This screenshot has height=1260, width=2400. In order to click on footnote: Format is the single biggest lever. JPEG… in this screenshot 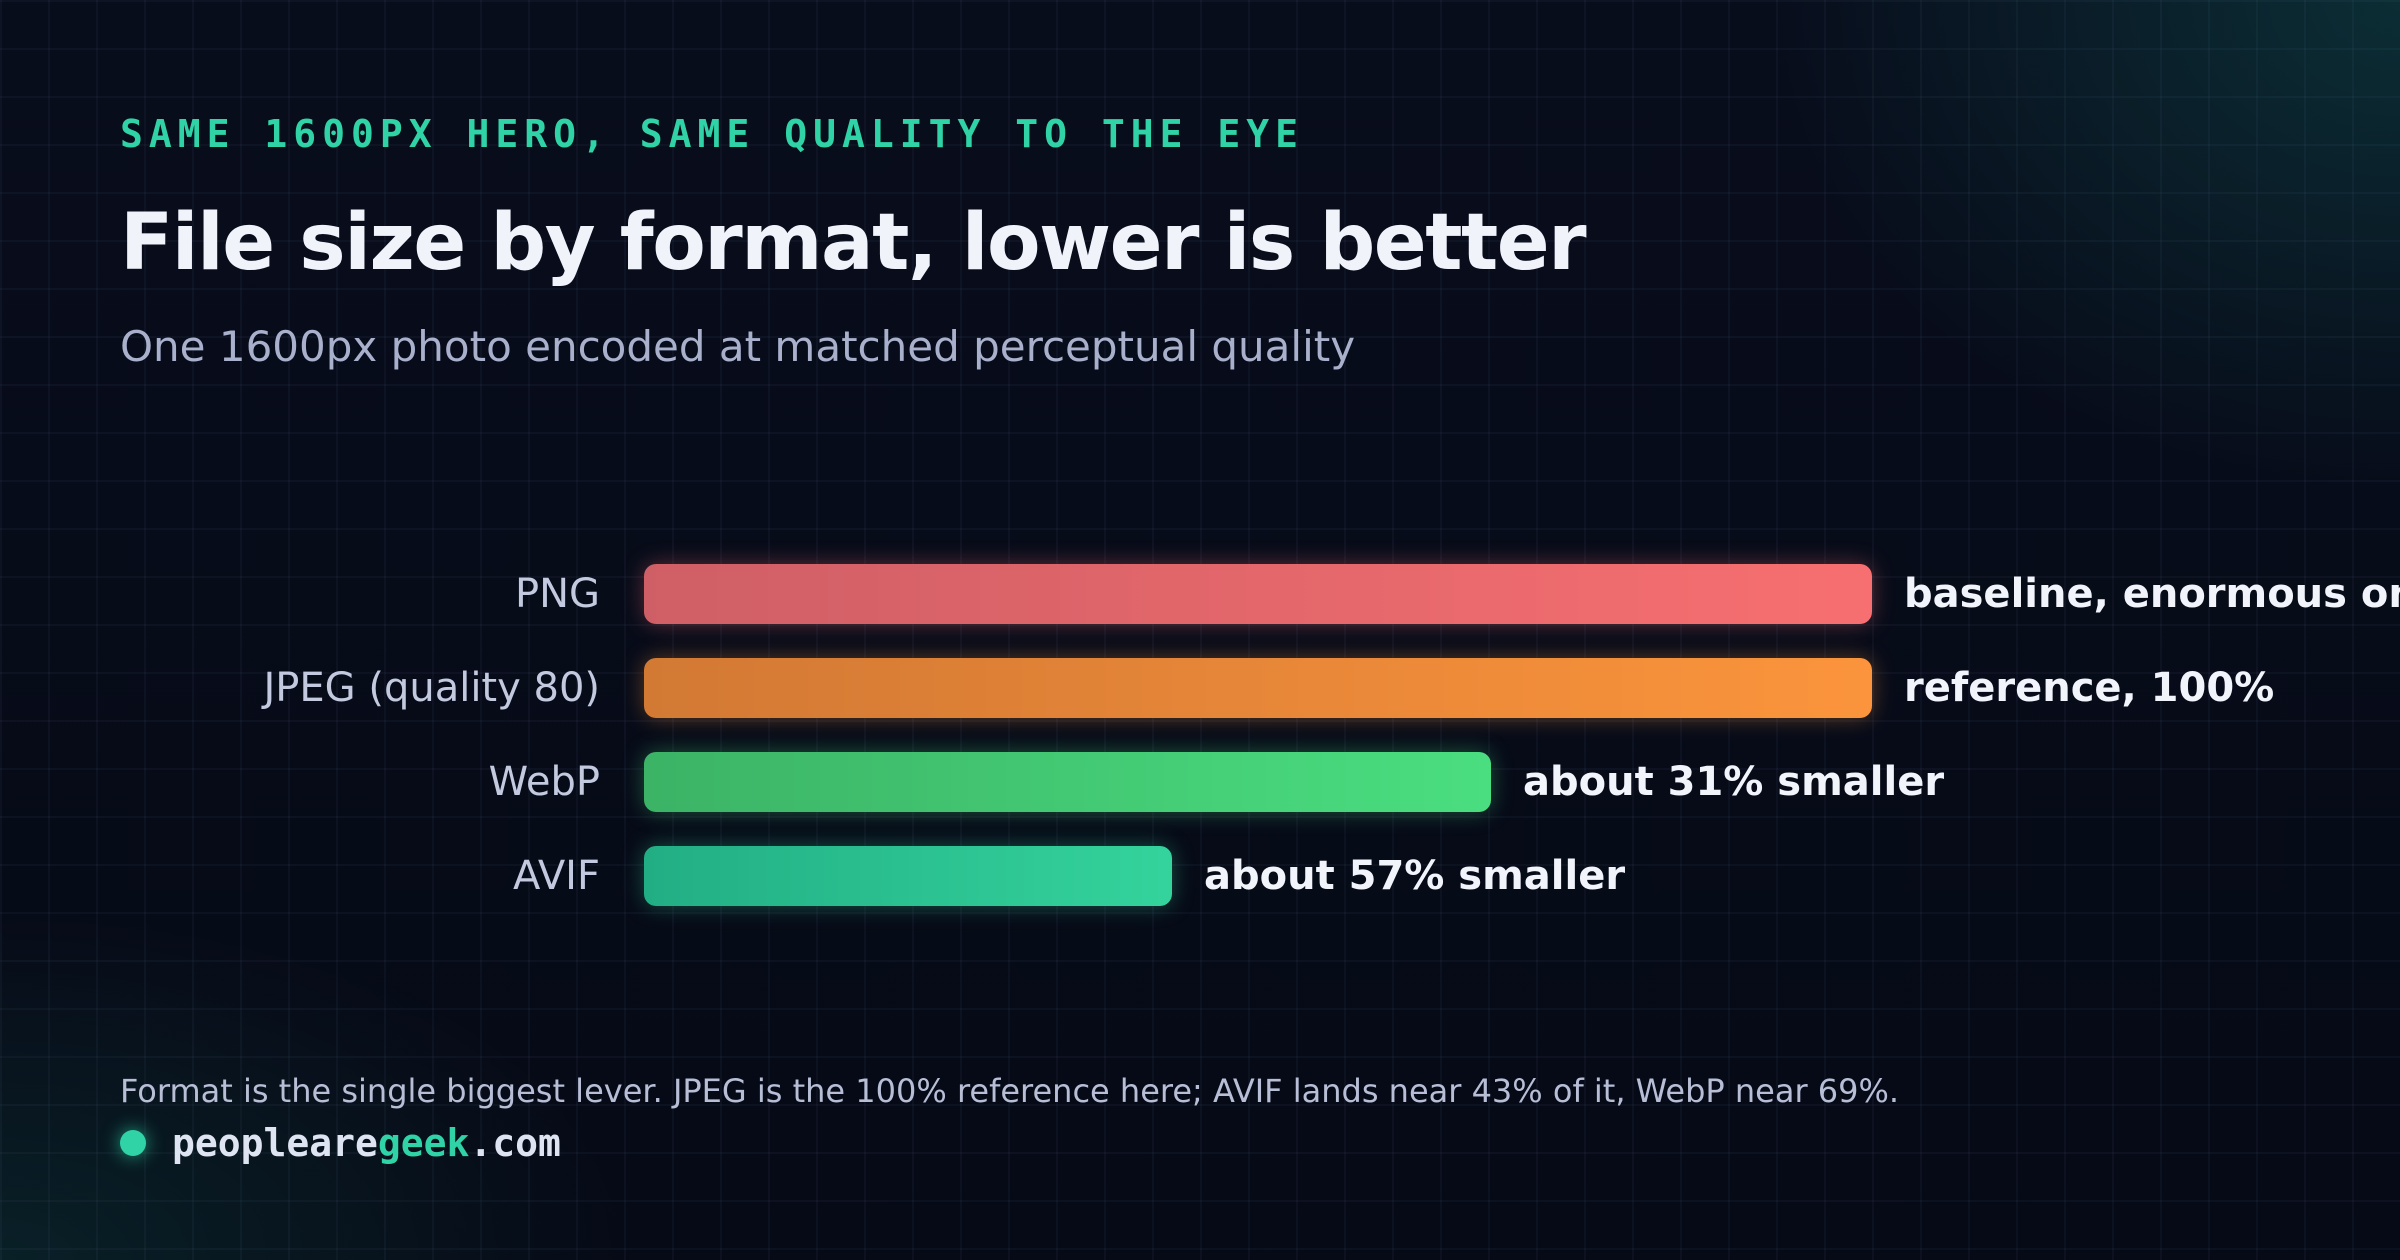, I will do `click(1010, 1091)`.